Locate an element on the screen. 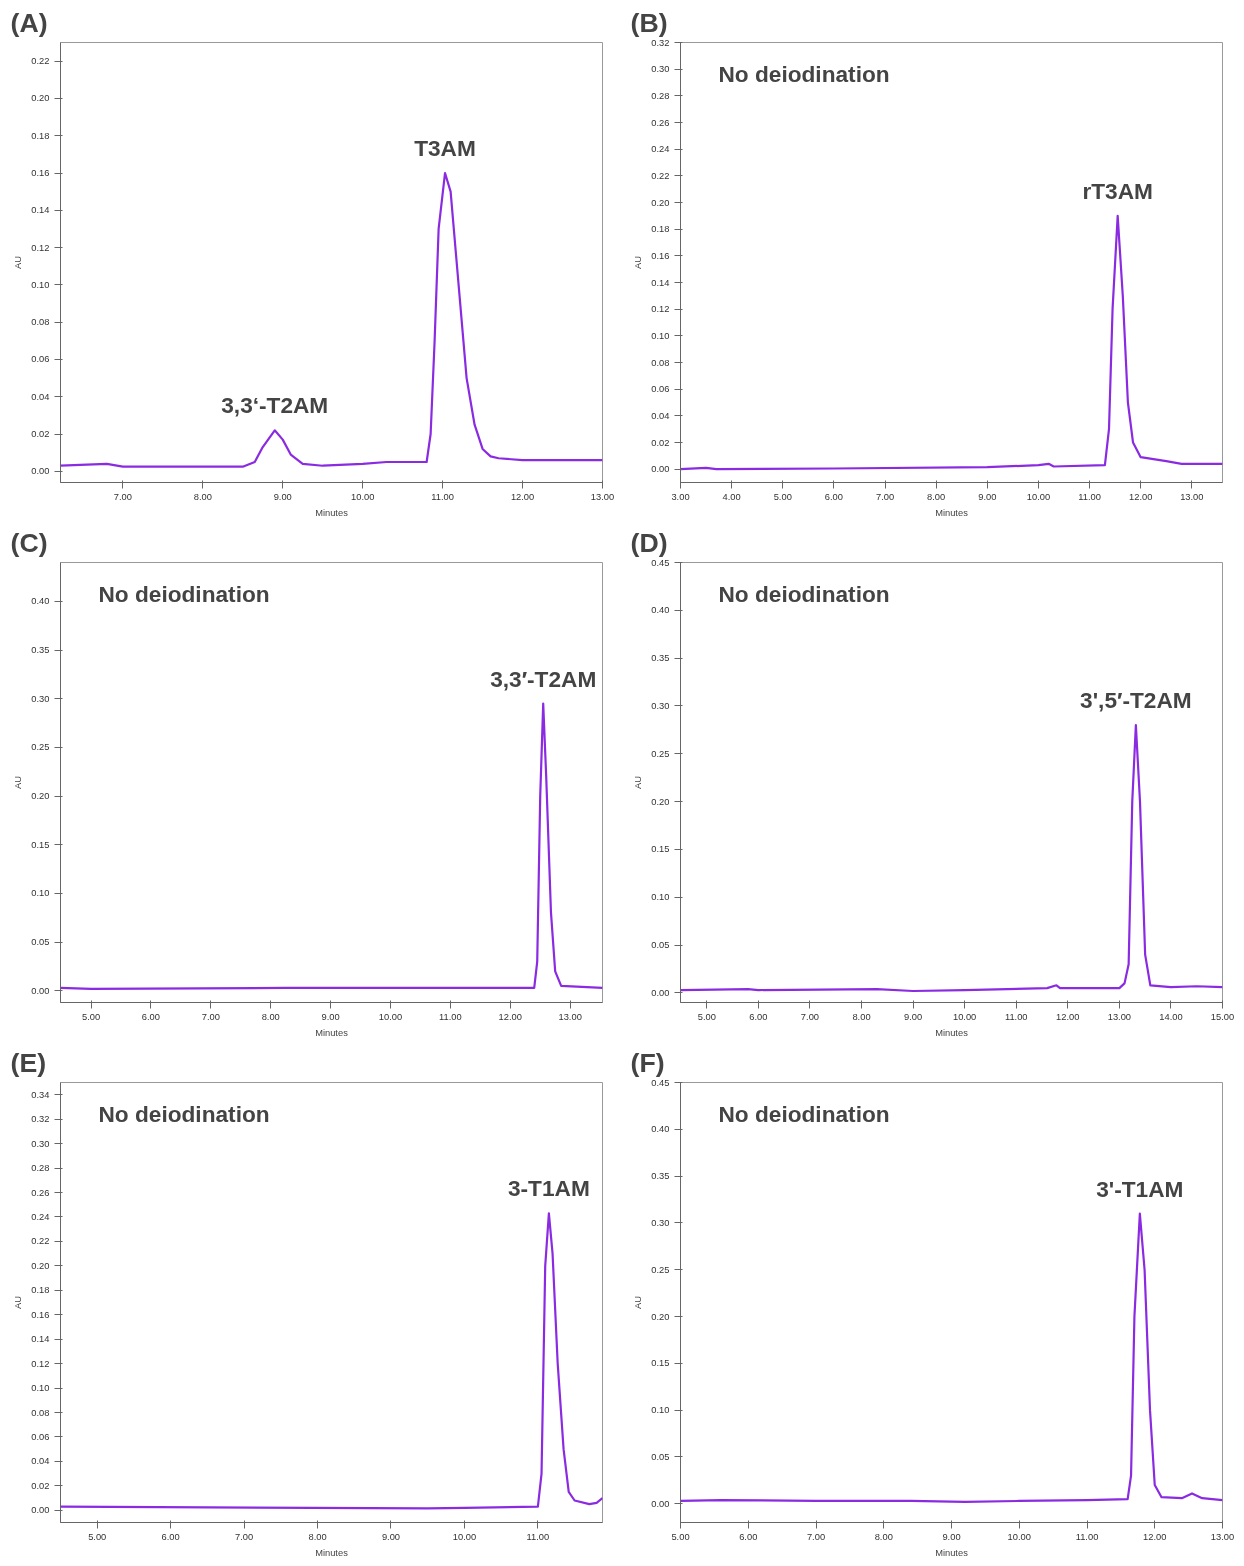  chart-title: (B) is located at coordinates (649, 22).